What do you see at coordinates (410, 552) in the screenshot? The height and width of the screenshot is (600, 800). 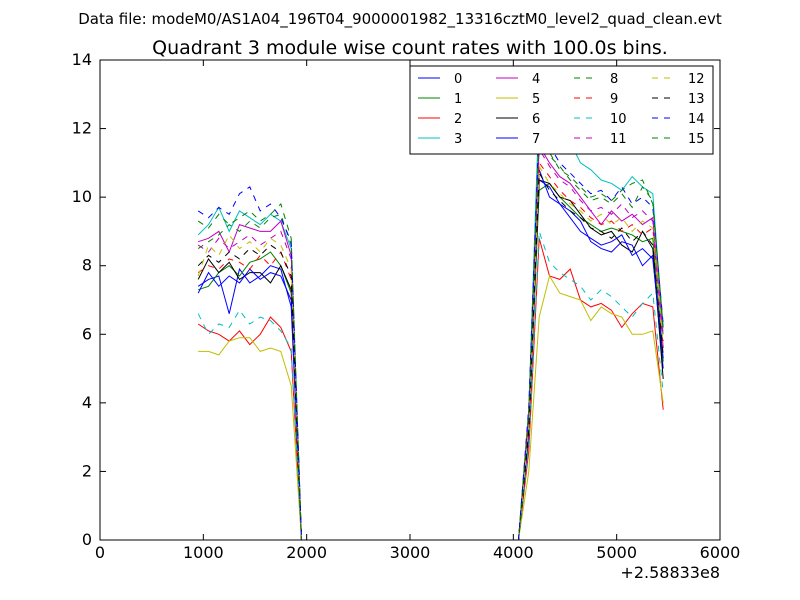 I see `x-tick-label: 3000` at bounding box center [410, 552].